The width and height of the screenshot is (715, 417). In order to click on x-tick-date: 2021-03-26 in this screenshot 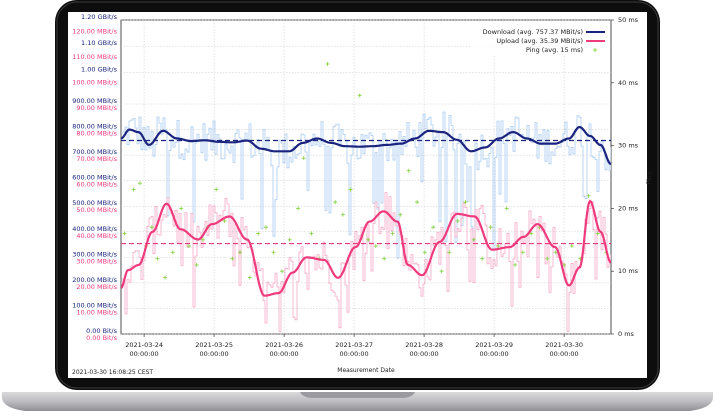, I will do `click(284, 345)`.